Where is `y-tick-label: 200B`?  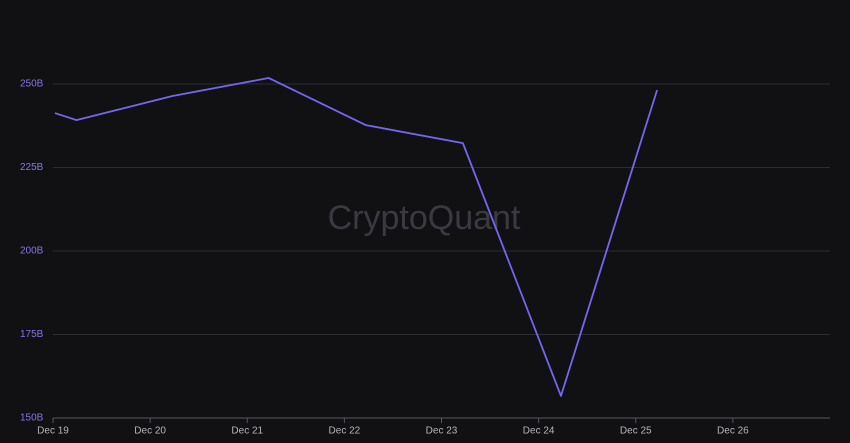
y-tick-label: 200B is located at coordinates (32, 251).